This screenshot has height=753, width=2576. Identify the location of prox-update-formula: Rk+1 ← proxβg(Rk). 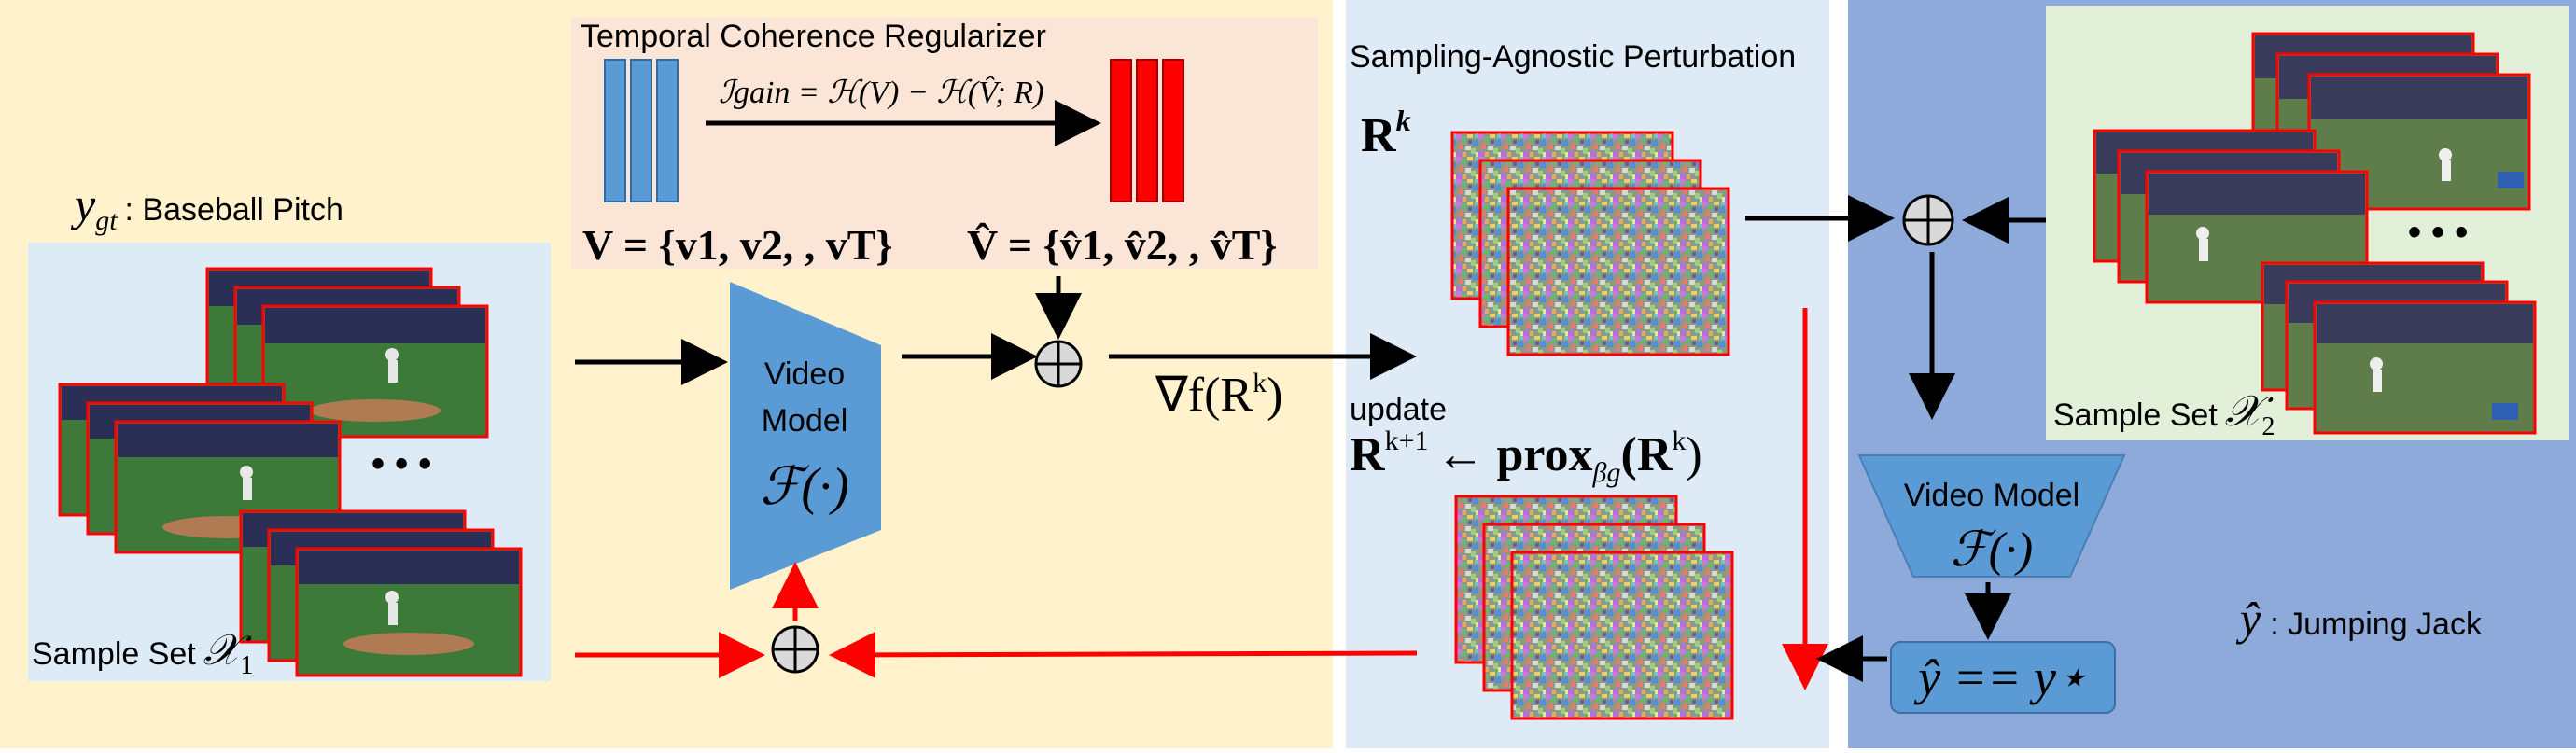
(1526, 456).